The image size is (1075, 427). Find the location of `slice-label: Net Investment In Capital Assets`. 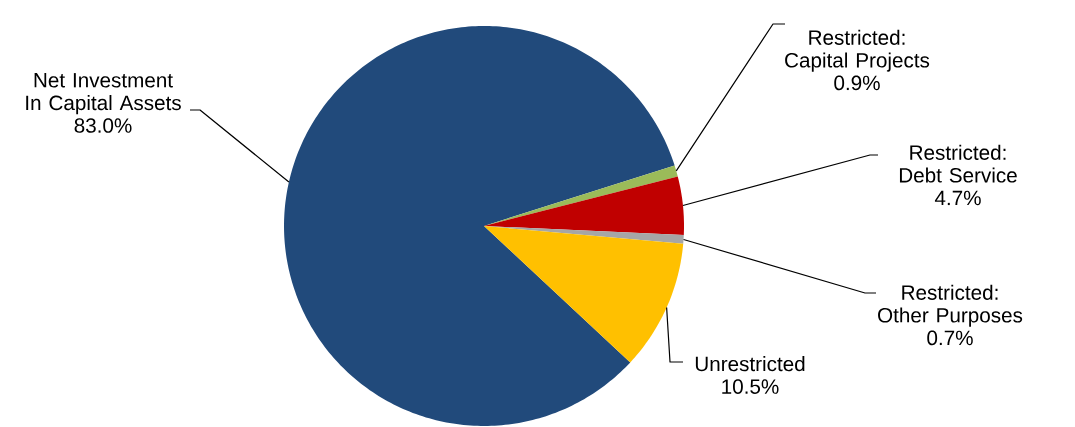

slice-label: Net Investment In Capital Assets is located at coordinates (103, 94).